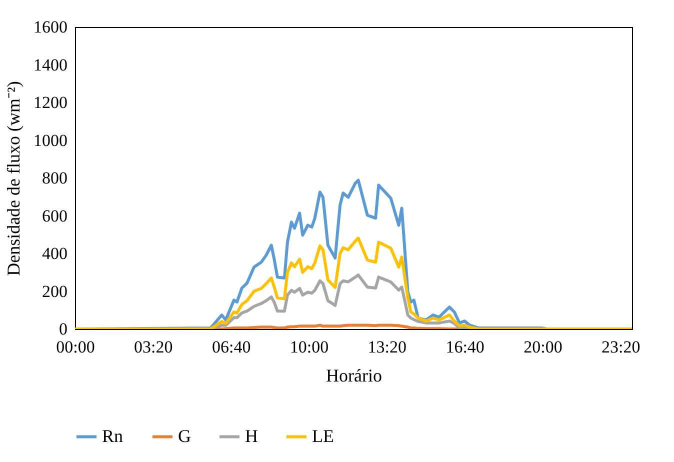 The height and width of the screenshot is (462, 674). I want to click on legend-label: H, so click(251, 436).